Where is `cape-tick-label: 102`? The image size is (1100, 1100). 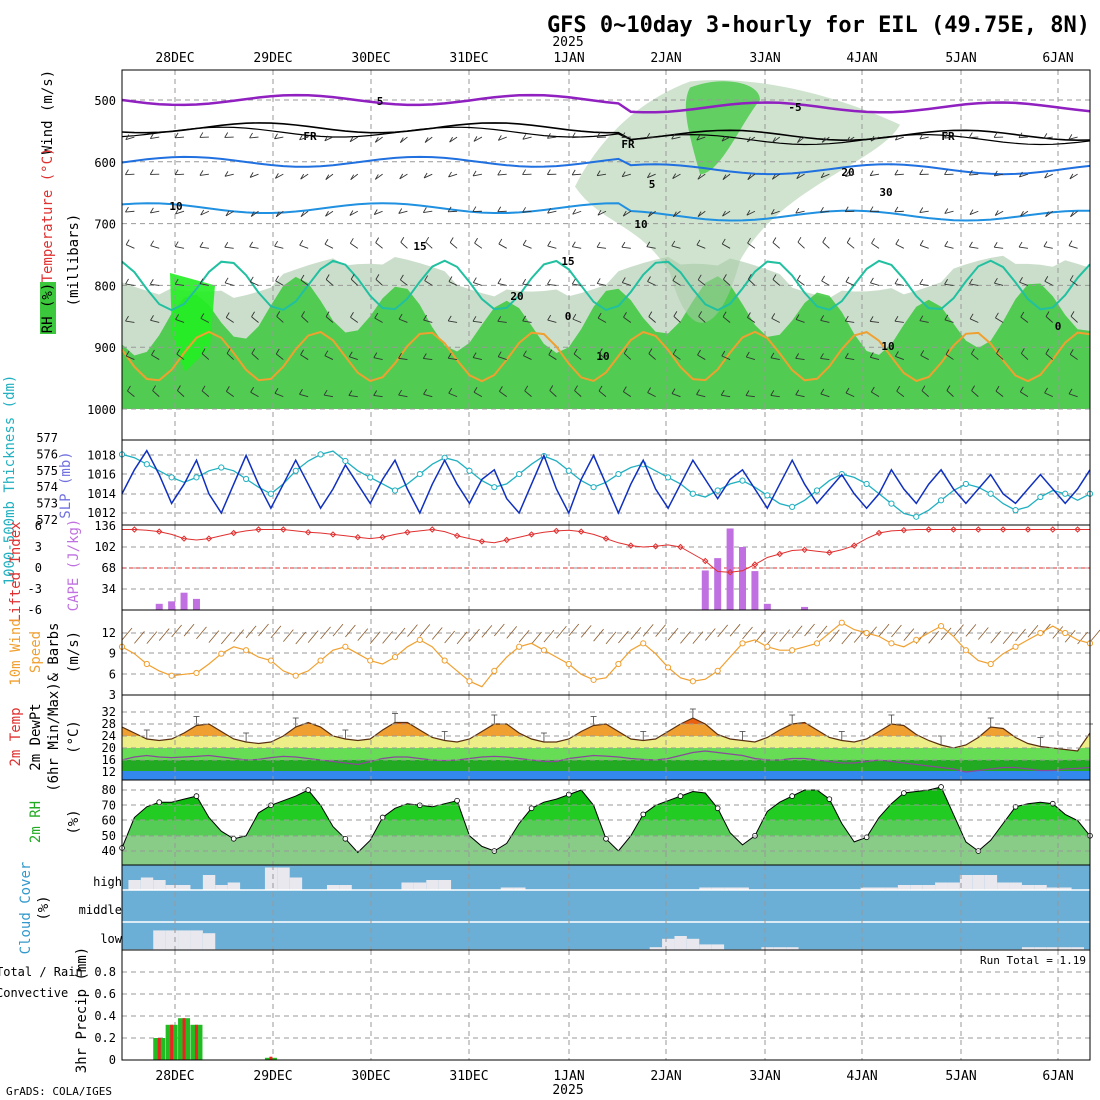
cape-tick-label: 102 is located at coordinates (105, 547).